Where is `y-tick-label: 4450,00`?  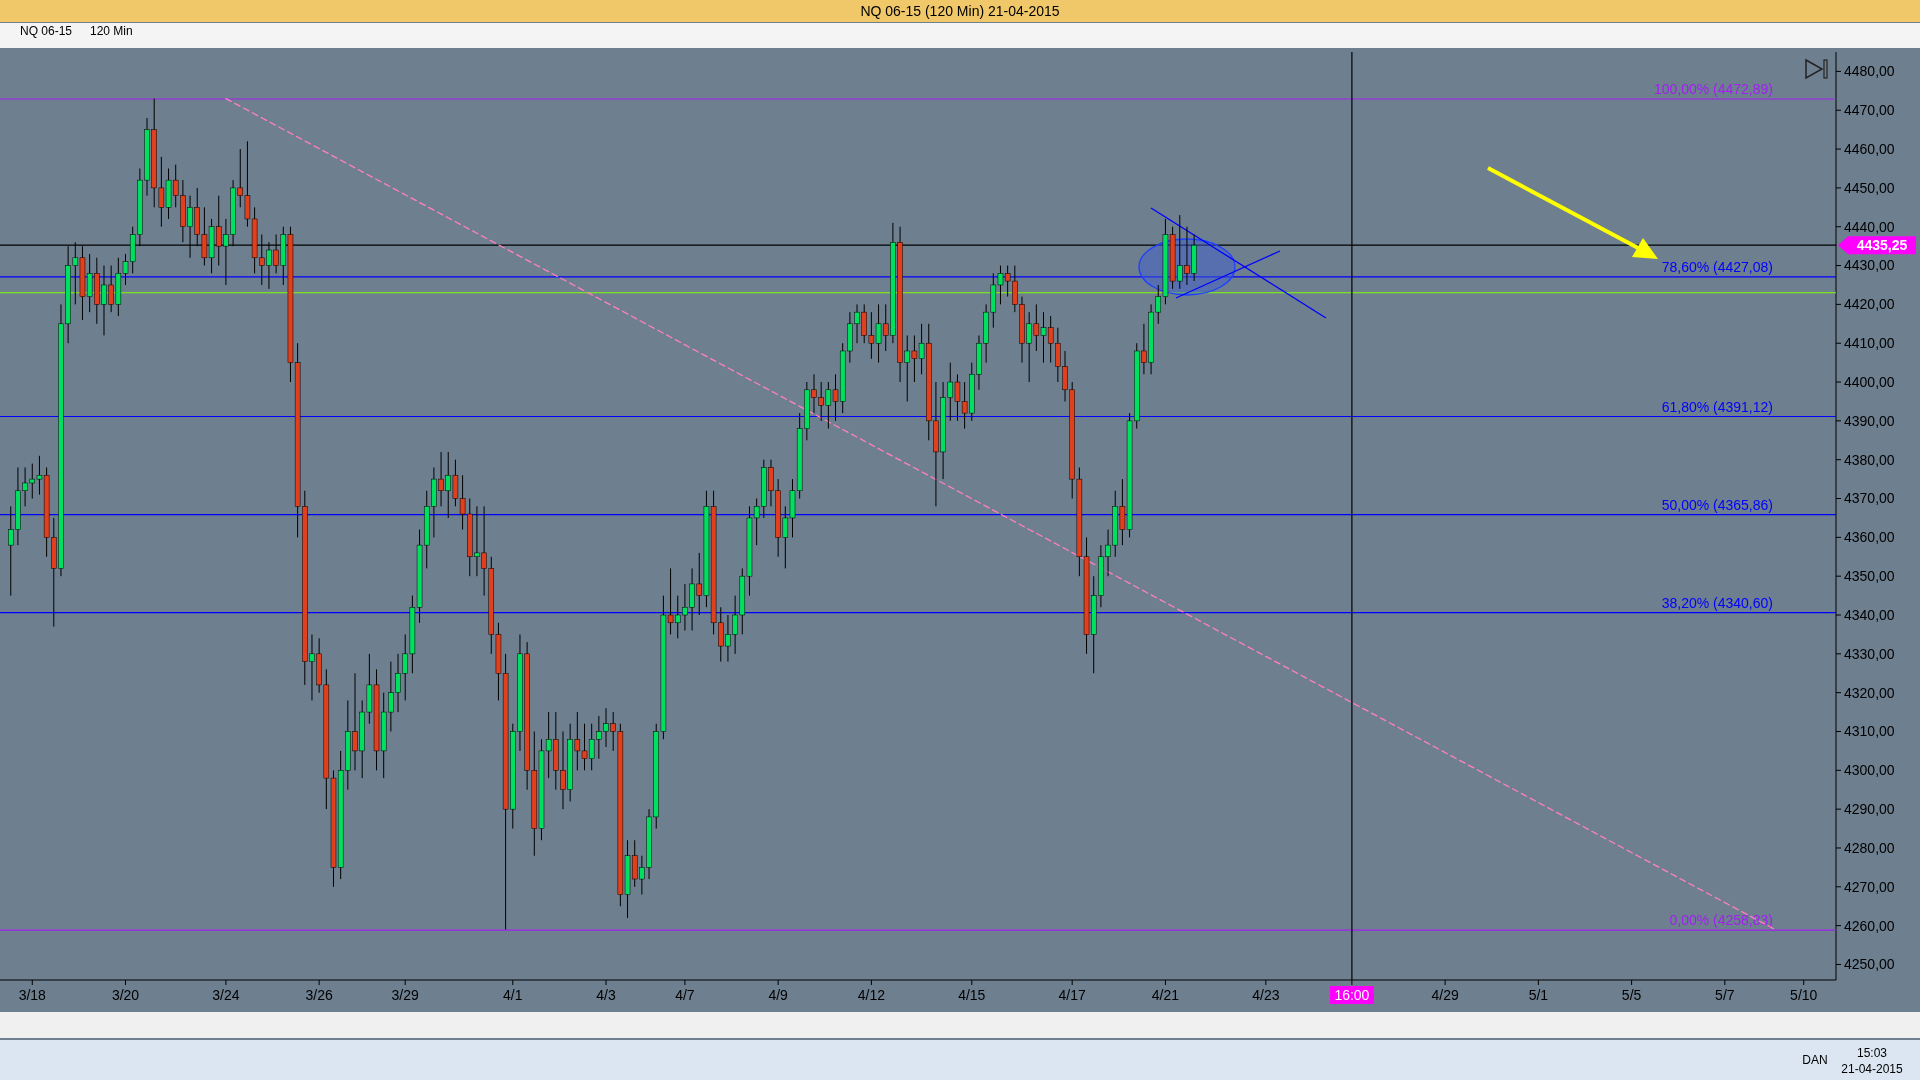 y-tick-label: 4450,00 is located at coordinates (1869, 187).